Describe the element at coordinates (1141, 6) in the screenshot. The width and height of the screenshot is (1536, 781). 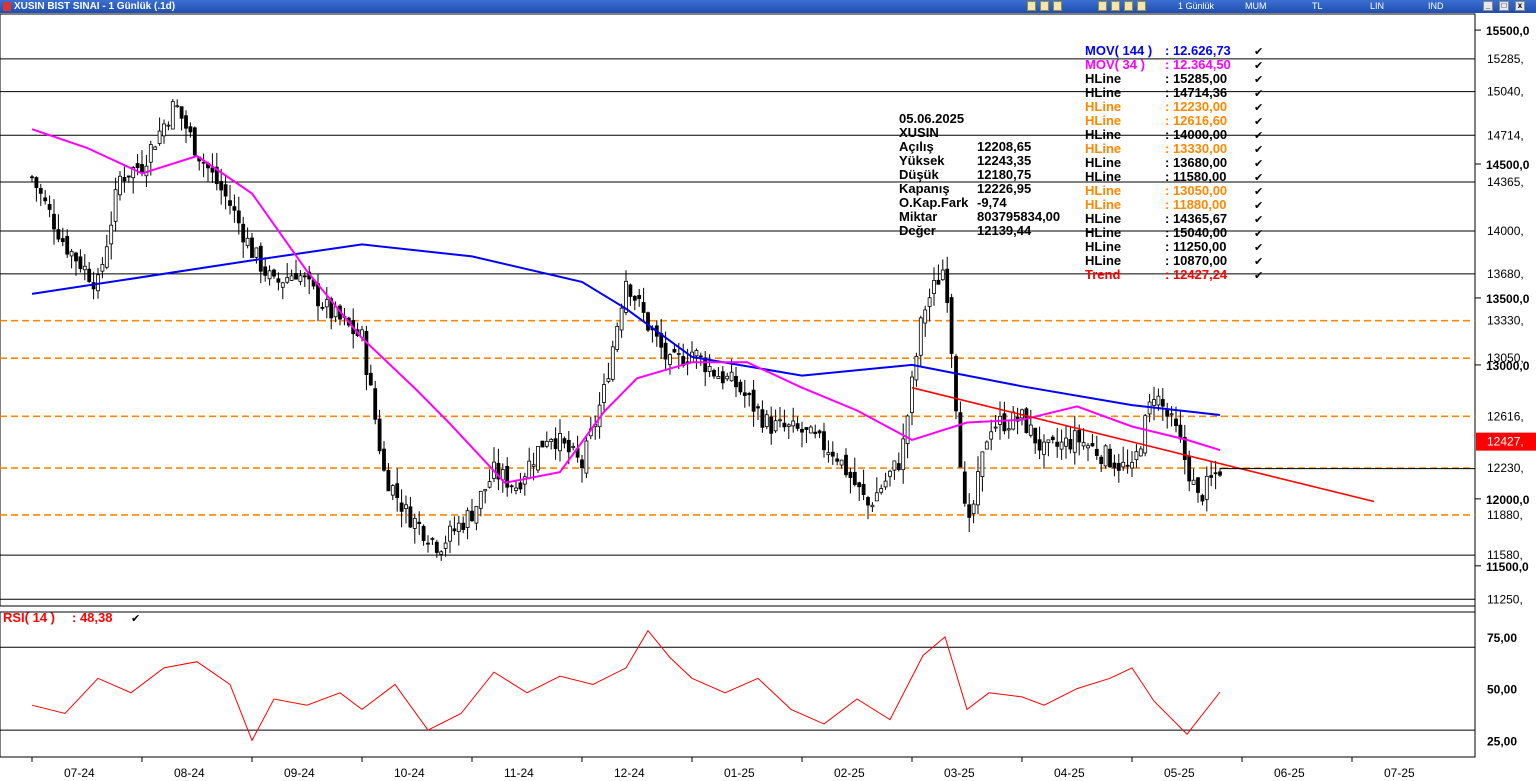
I see `settings-tool-icon` at that location.